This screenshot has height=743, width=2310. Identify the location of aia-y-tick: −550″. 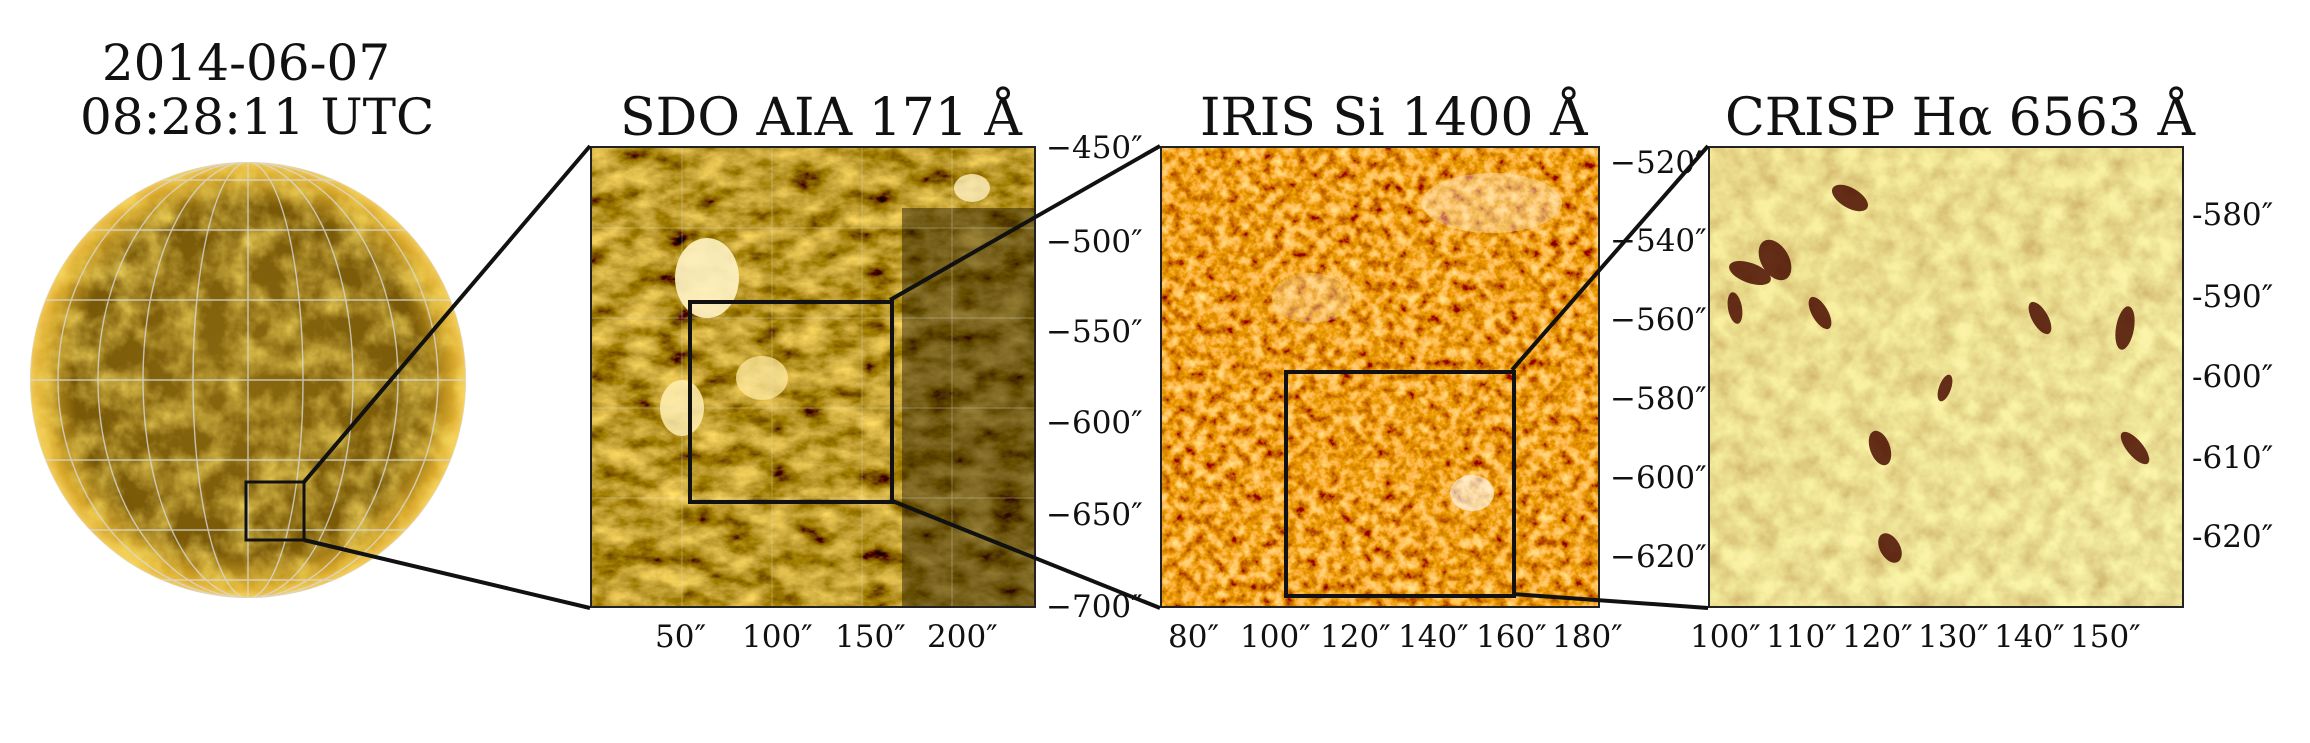
(1094, 332).